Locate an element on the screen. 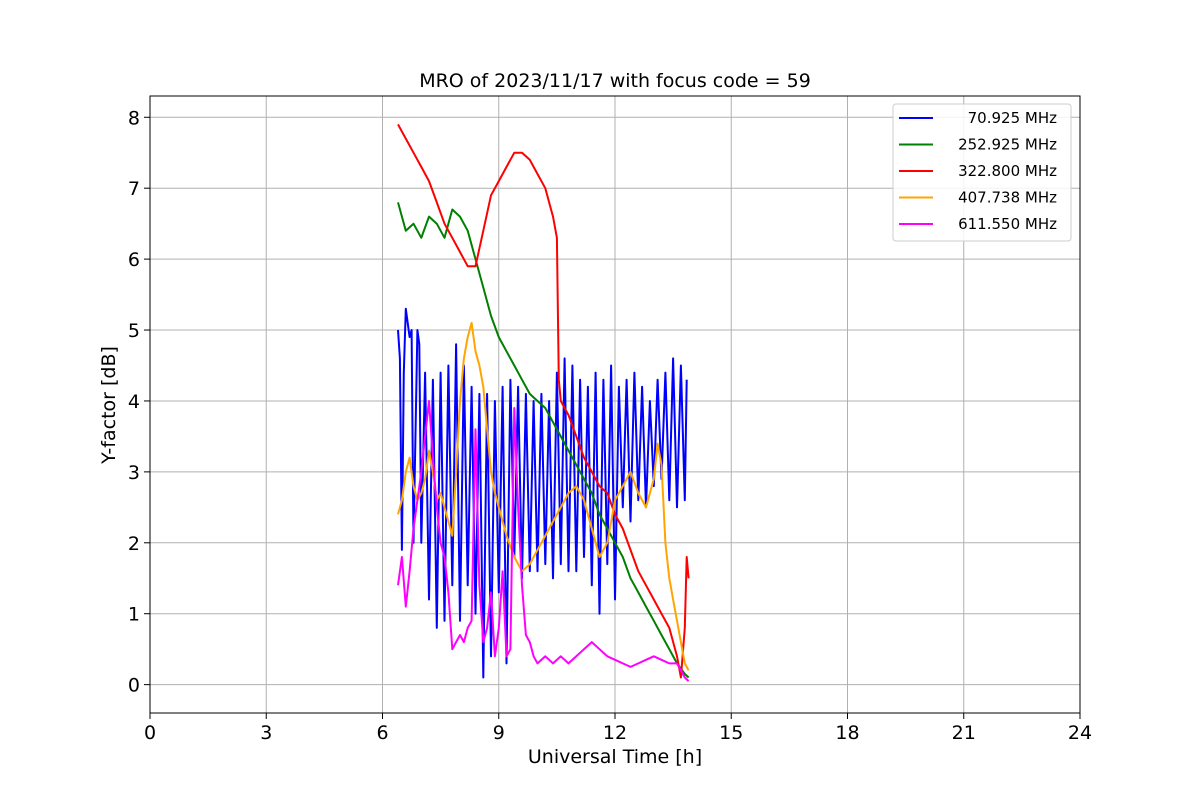  y-tick-label-0: 0 is located at coordinates (134, 686).